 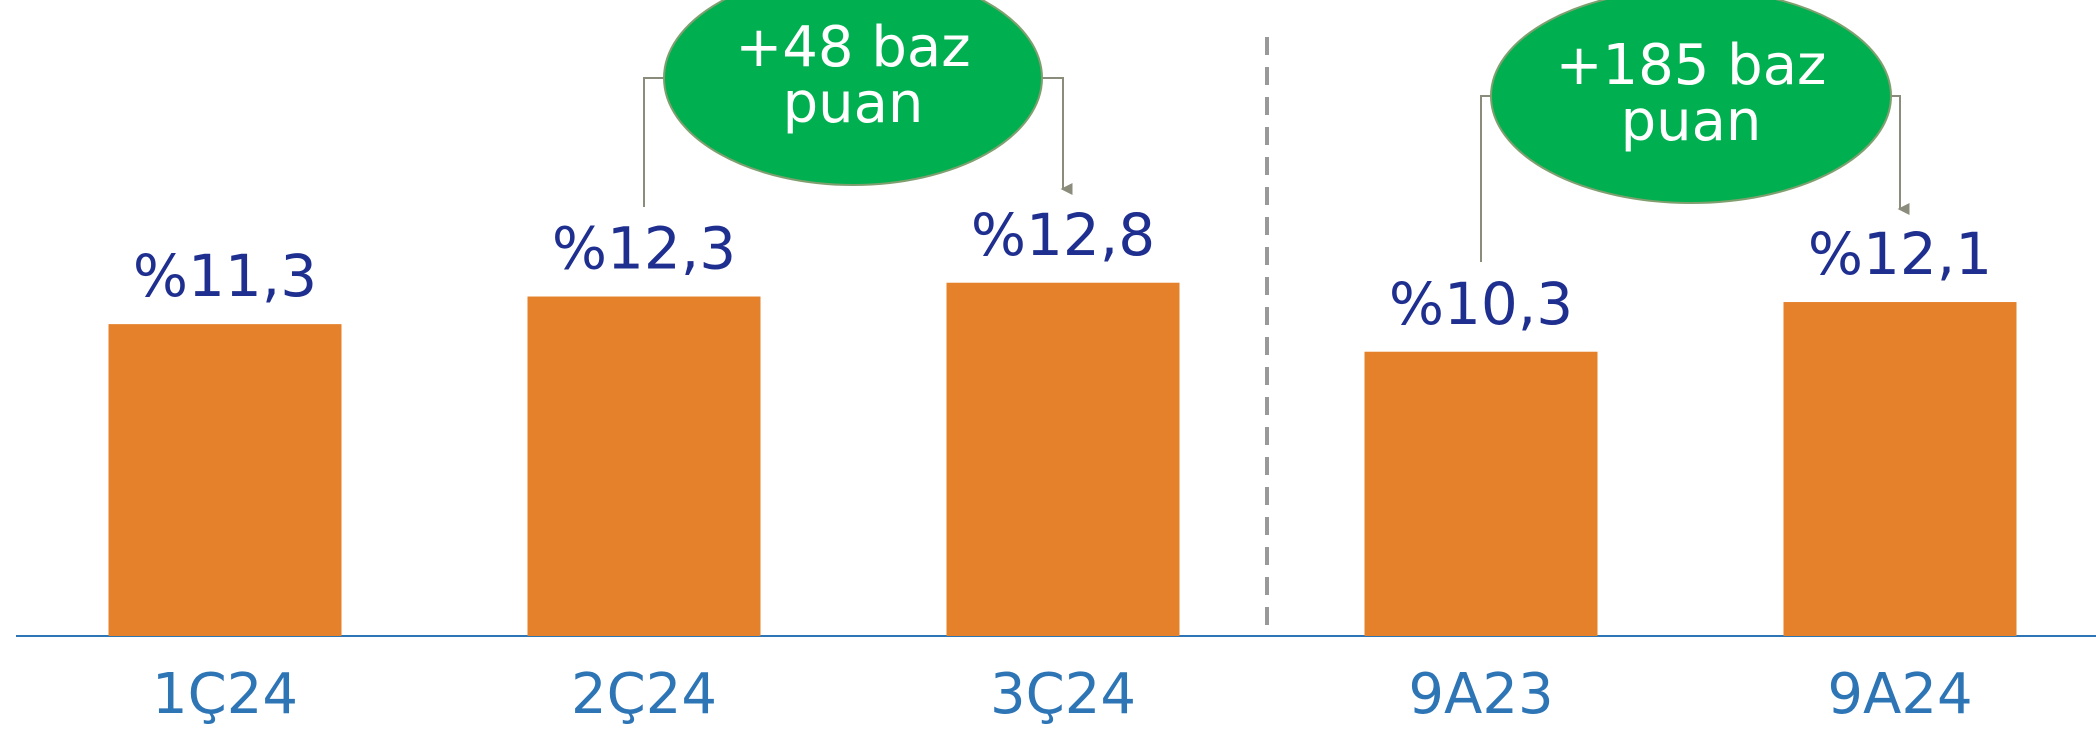 What do you see at coordinates (644, 249) in the screenshot?
I see `value-label: %12,3` at bounding box center [644, 249].